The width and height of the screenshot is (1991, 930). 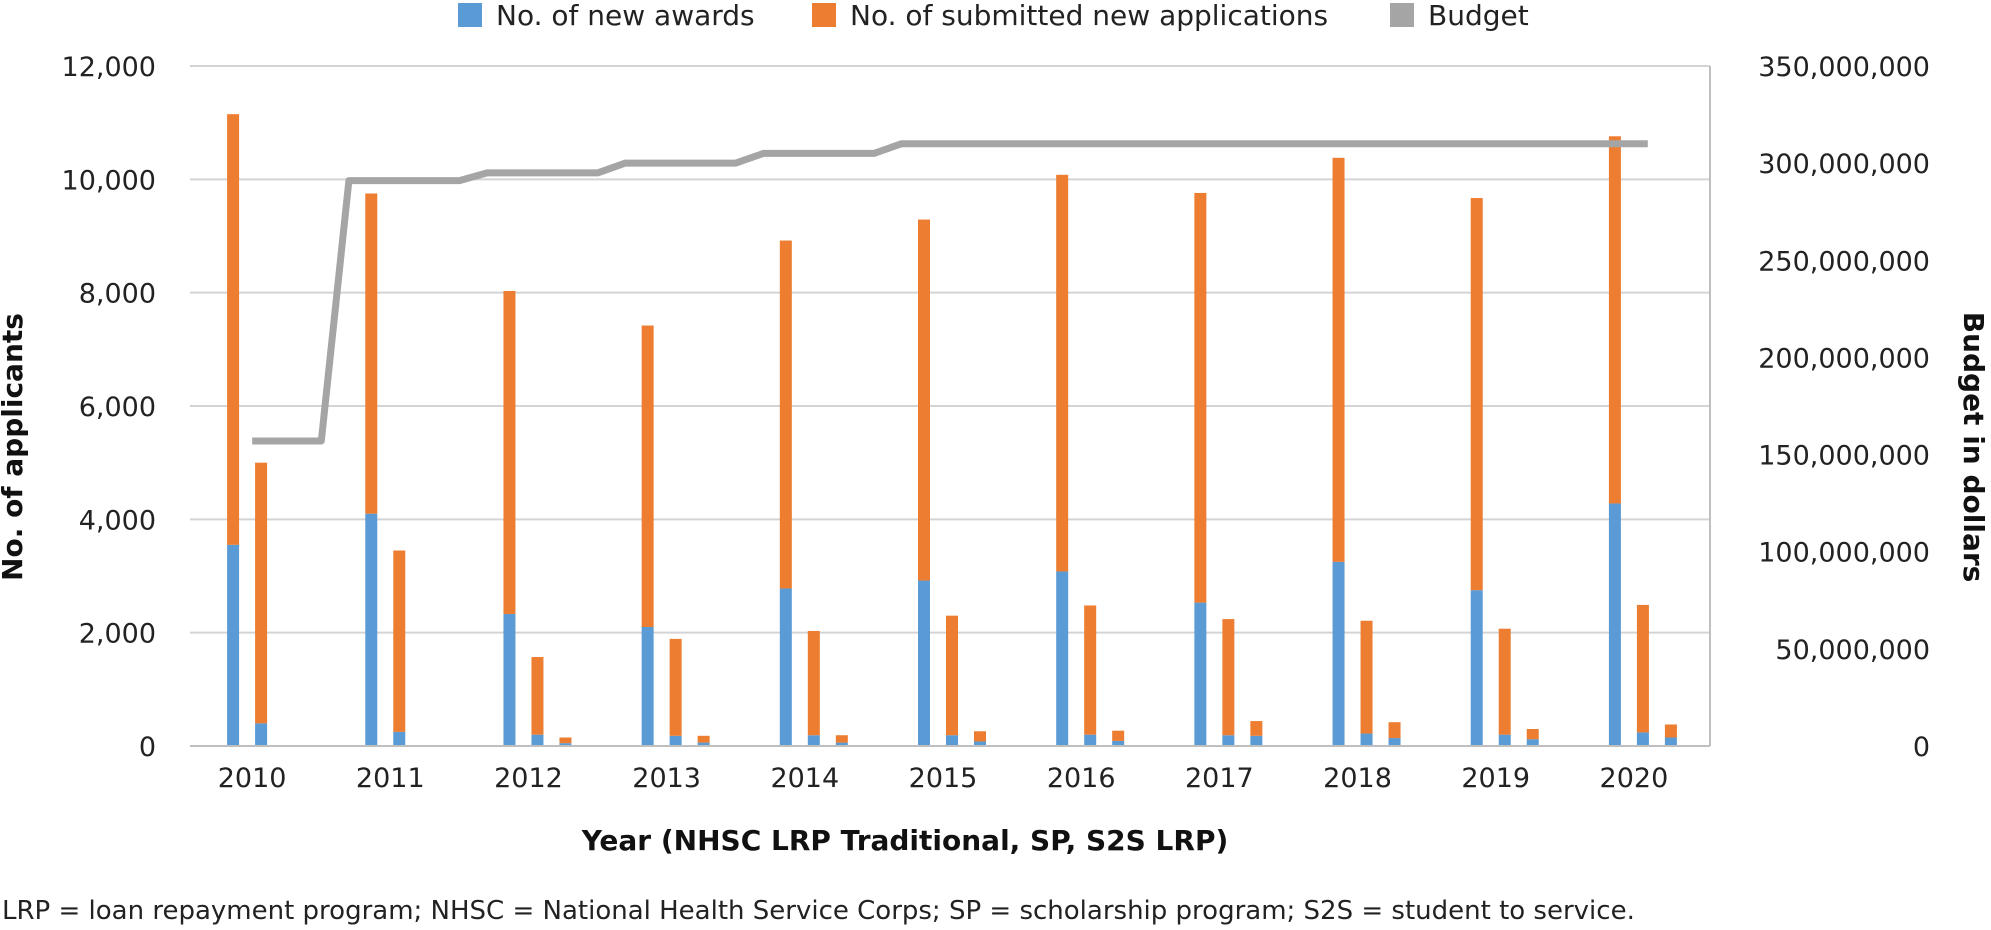 I want to click on x-tick-label: 2017, so click(x=1219, y=778).